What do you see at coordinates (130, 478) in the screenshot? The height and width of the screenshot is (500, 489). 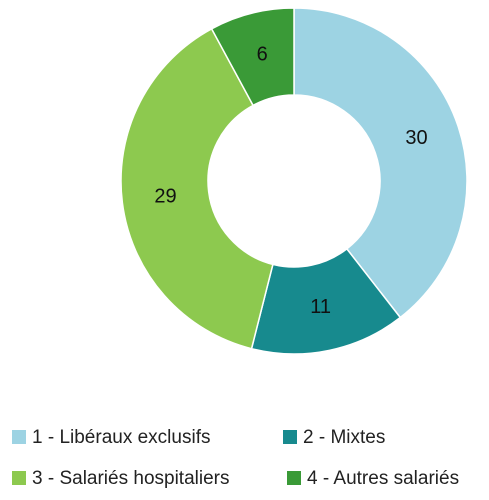 I see `legend-label: 3 - Salariés hospitaliers` at bounding box center [130, 478].